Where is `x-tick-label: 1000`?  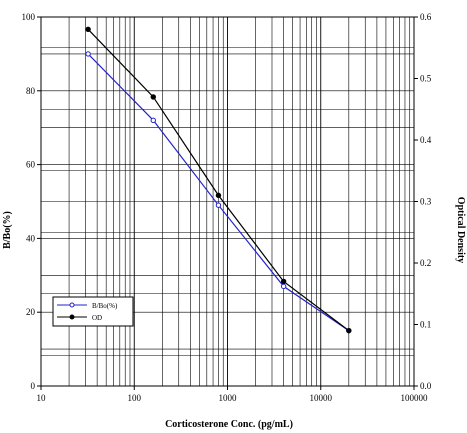 x-tick-label: 1000 is located at coordinates (228, 398).